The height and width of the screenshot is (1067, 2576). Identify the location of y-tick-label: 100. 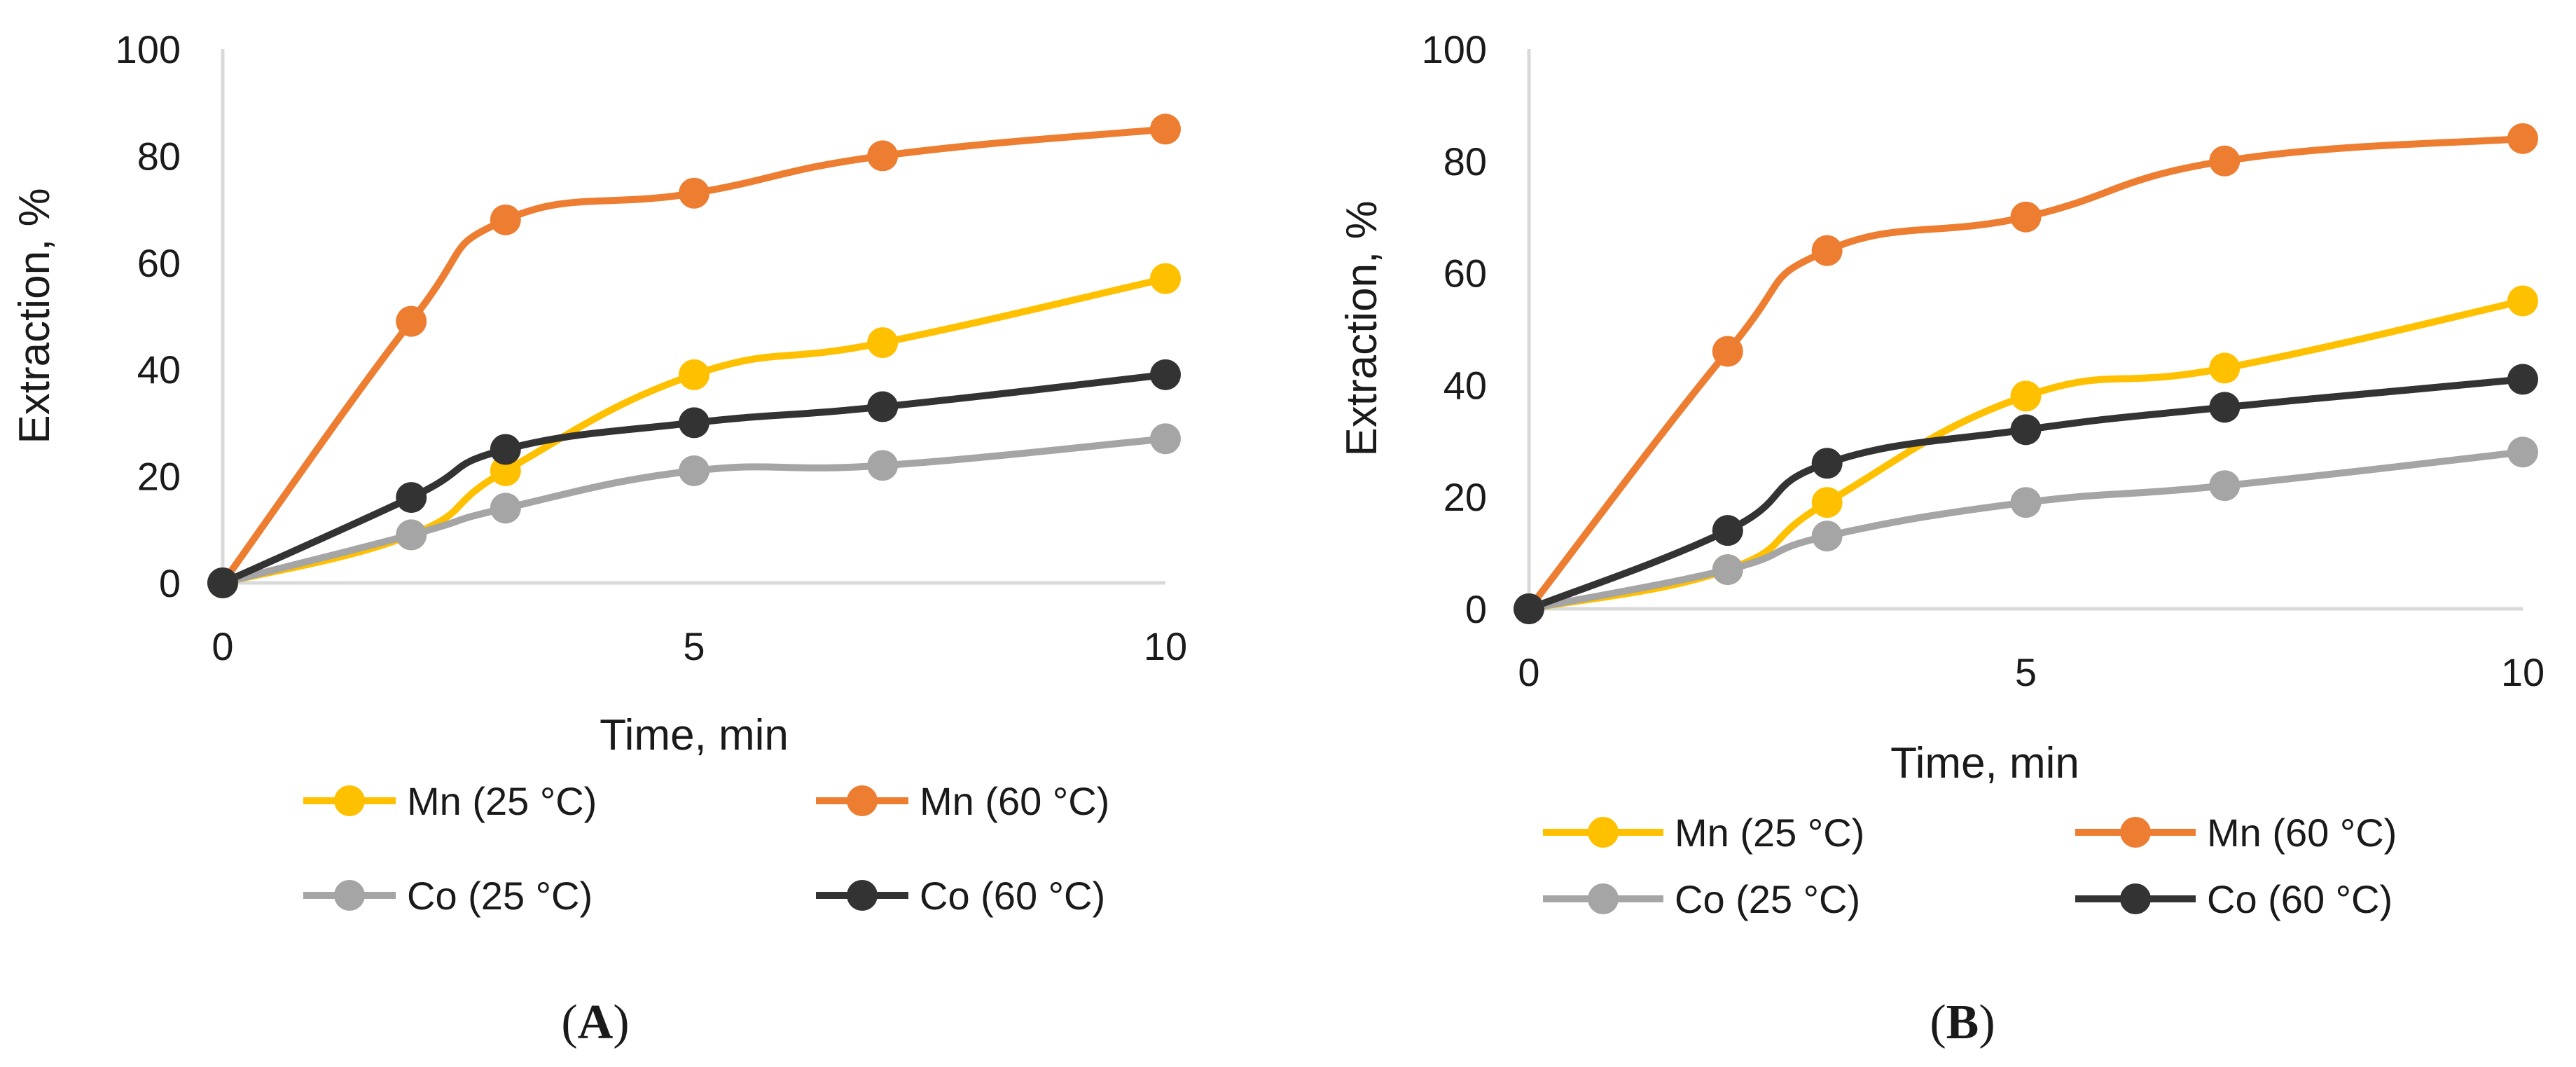
(148, 49).